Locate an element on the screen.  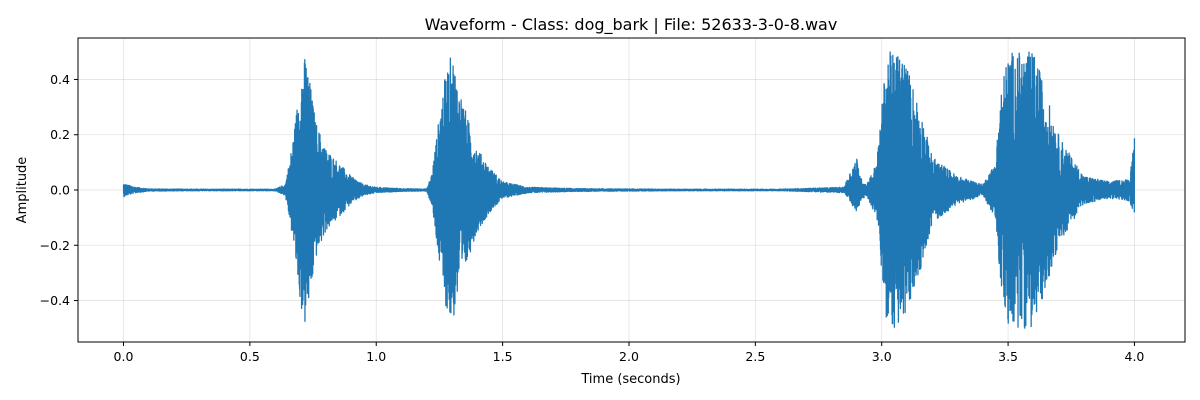
y-axis-label: Amplitude is located at coordinates (22, 190).